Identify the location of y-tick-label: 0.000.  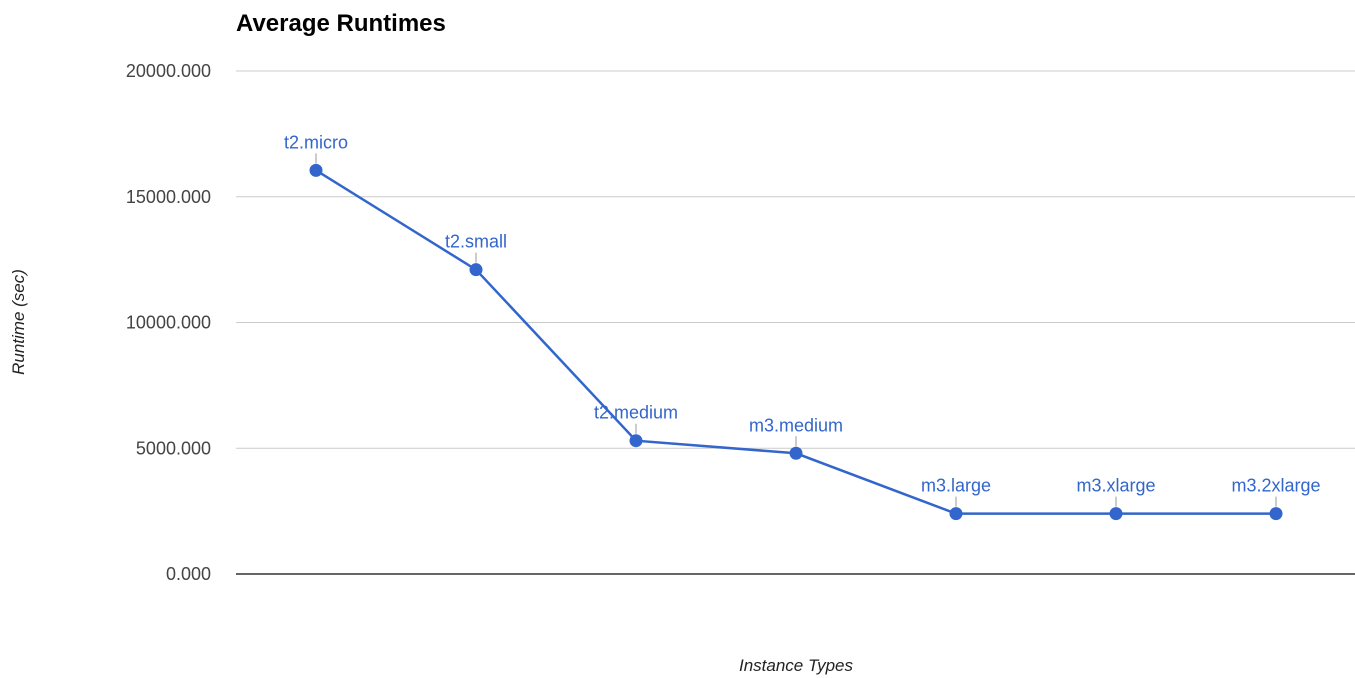
(188, 574).